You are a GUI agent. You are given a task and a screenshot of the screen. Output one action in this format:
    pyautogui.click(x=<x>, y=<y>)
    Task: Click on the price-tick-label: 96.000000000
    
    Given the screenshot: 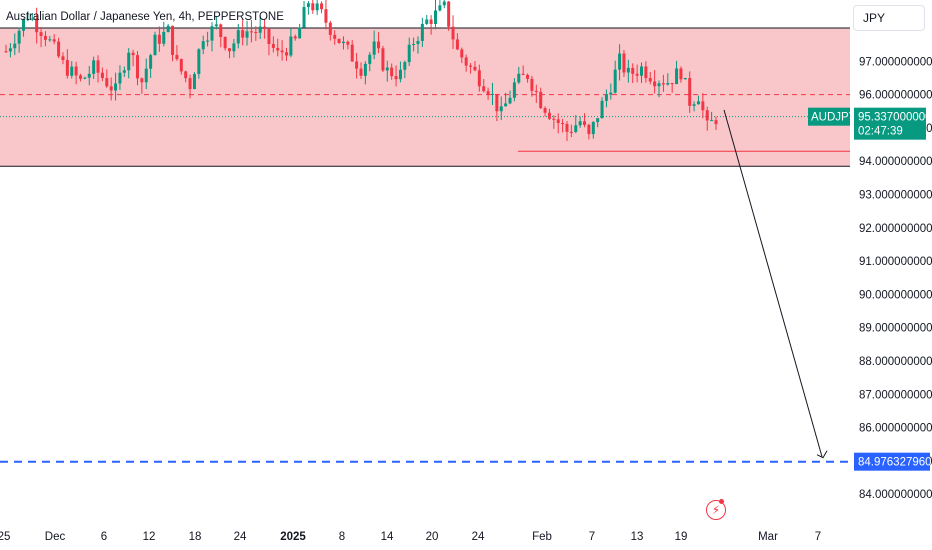 What is the action you would take?
    pyautogui.click(x=895, y=96)
    